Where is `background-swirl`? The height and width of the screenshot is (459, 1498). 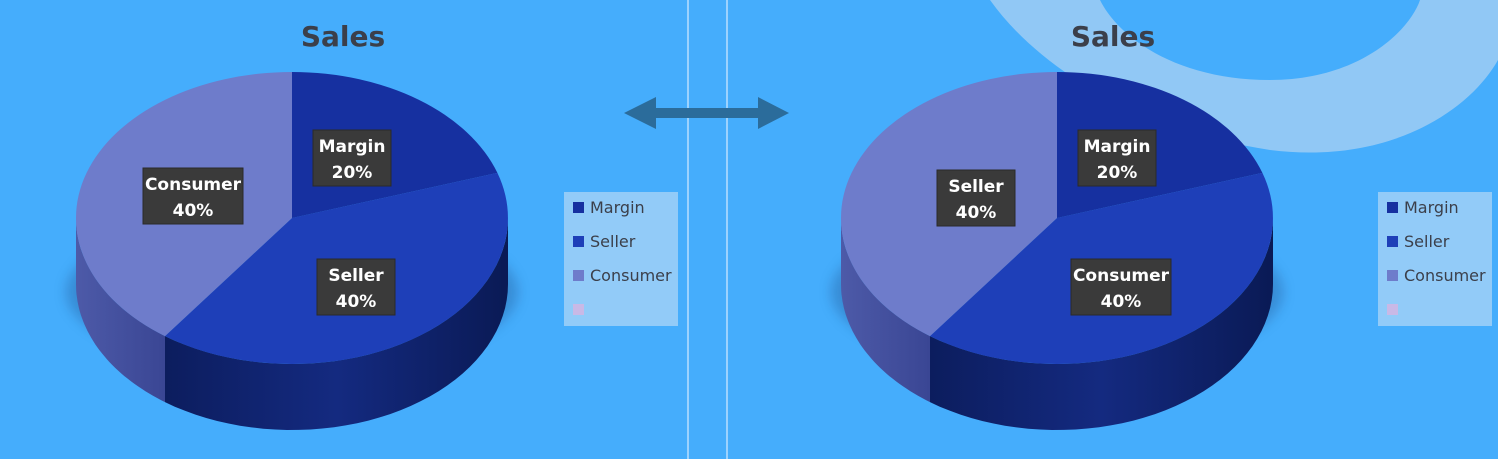
background-swirl is located at coordinates (1244, 76).